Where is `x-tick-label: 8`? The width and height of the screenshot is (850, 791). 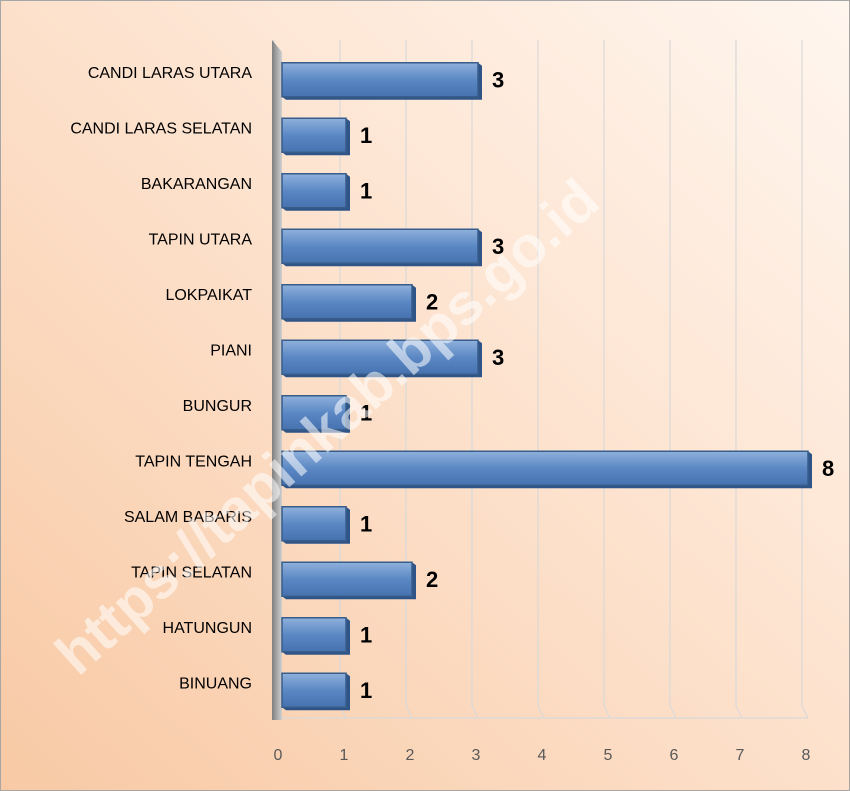 x-tick-label: 8 is located at coordinates (806, 755).